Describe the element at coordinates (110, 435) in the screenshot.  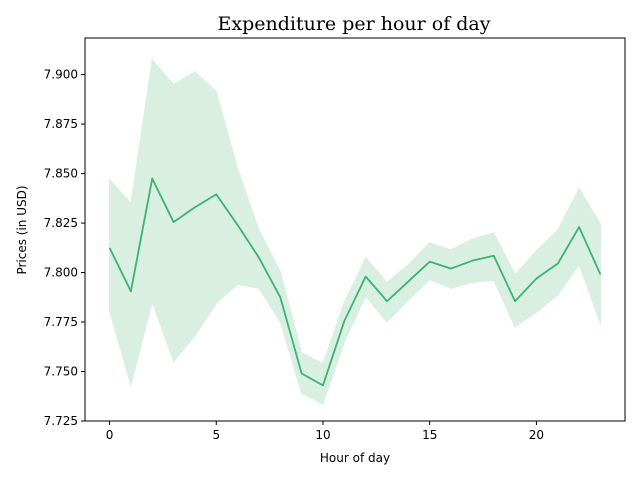
I see `x-tick-label: 0` at that location.